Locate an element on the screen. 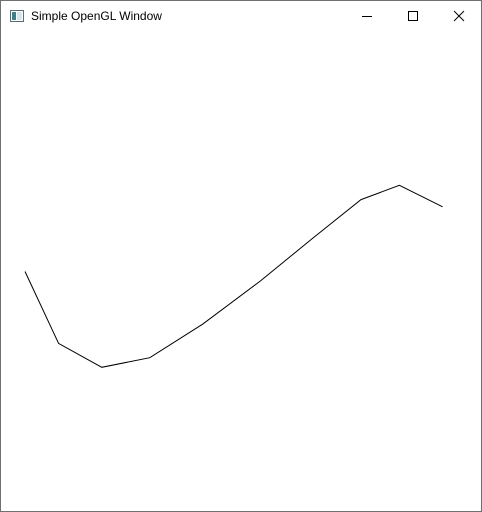  close-icon is located at coordinates (459, 16).